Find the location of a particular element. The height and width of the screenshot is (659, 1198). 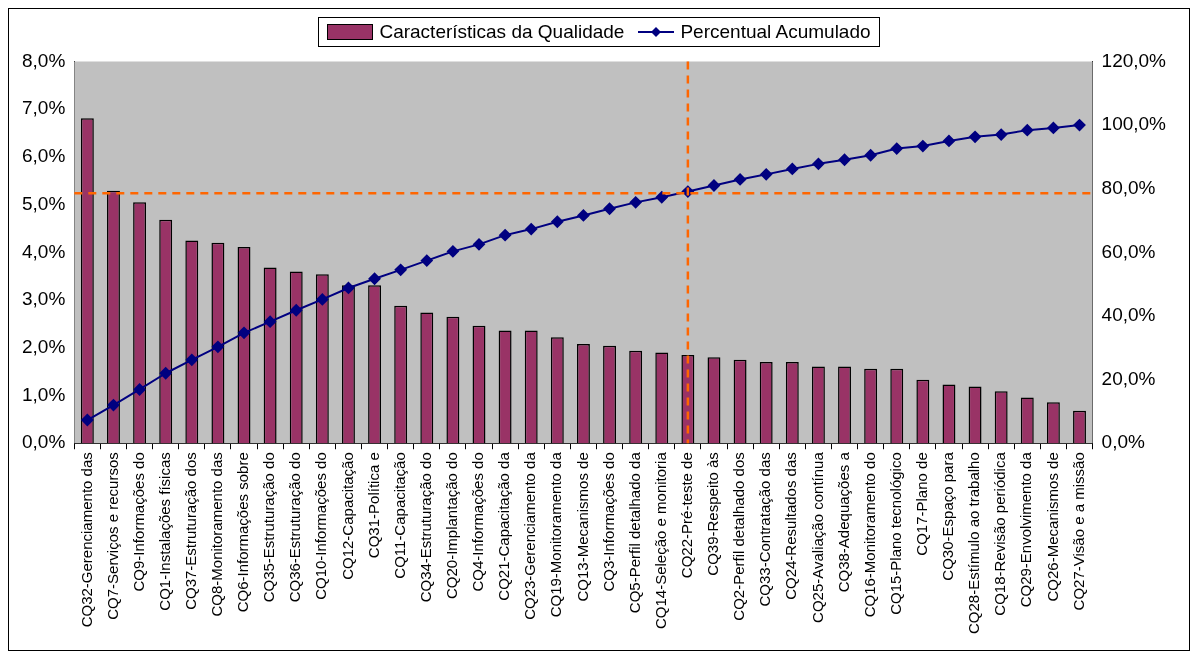

x-tick-label: CQ39-Respeito às is located at coordinates (713, 514).